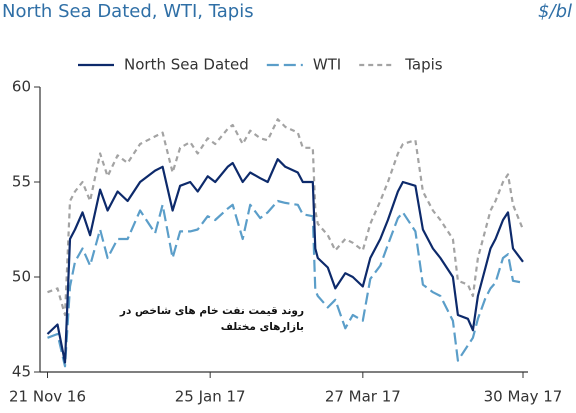 The width and height of the screenshot is (576, 413). I want to click on legend-label: North Sea Dated, so click(186, 65).